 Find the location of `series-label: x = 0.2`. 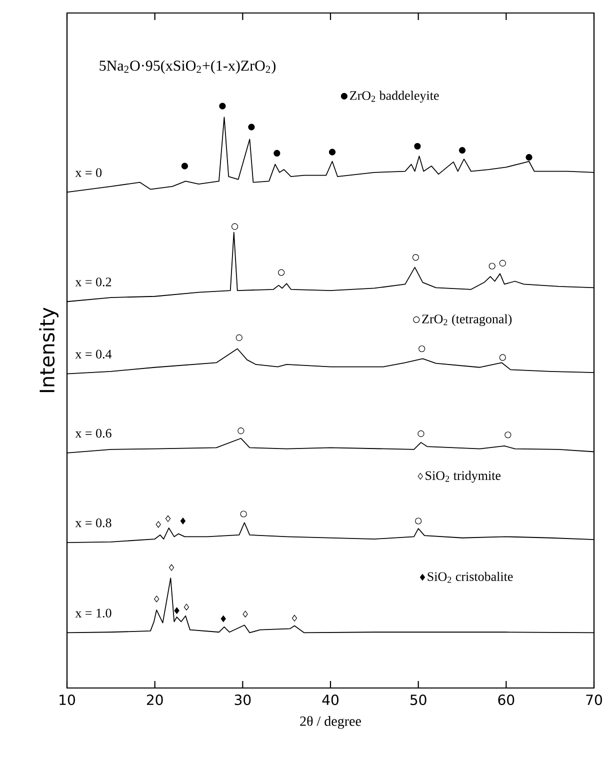

series-label: x = 0.2 is located at coordinates (93, 282).